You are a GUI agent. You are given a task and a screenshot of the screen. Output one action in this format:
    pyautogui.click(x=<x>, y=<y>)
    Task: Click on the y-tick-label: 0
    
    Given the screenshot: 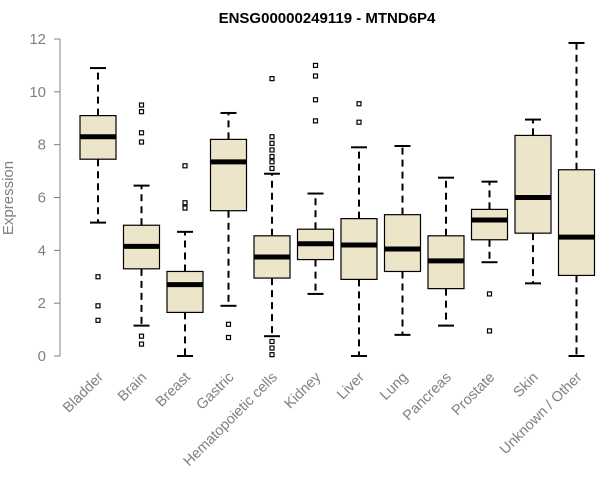 What is the action you would take?
    pyautogui.click(x=42, y=356)
    